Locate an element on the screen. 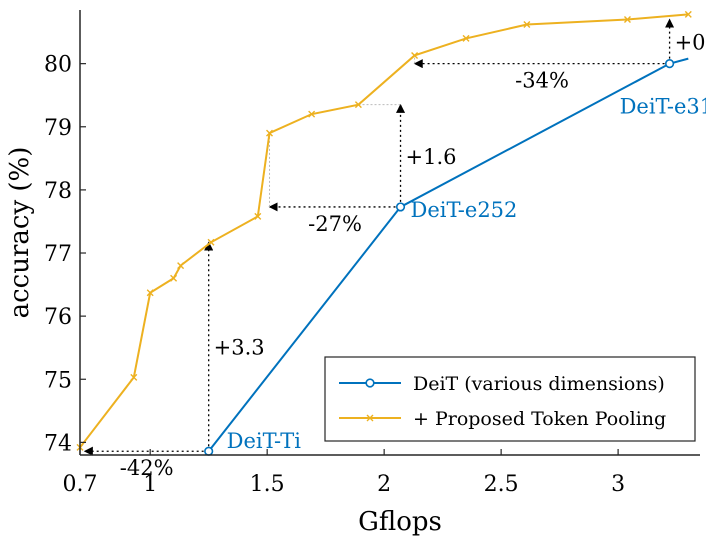 The width and height of the screenshot is (706, 537). annotation-label: -42% is located at coordinates (147, 468).